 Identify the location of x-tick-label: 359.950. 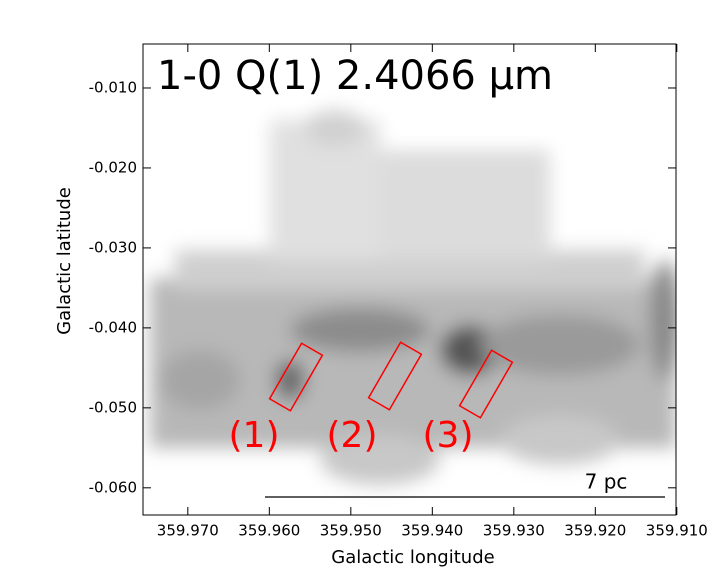
(351, 531).